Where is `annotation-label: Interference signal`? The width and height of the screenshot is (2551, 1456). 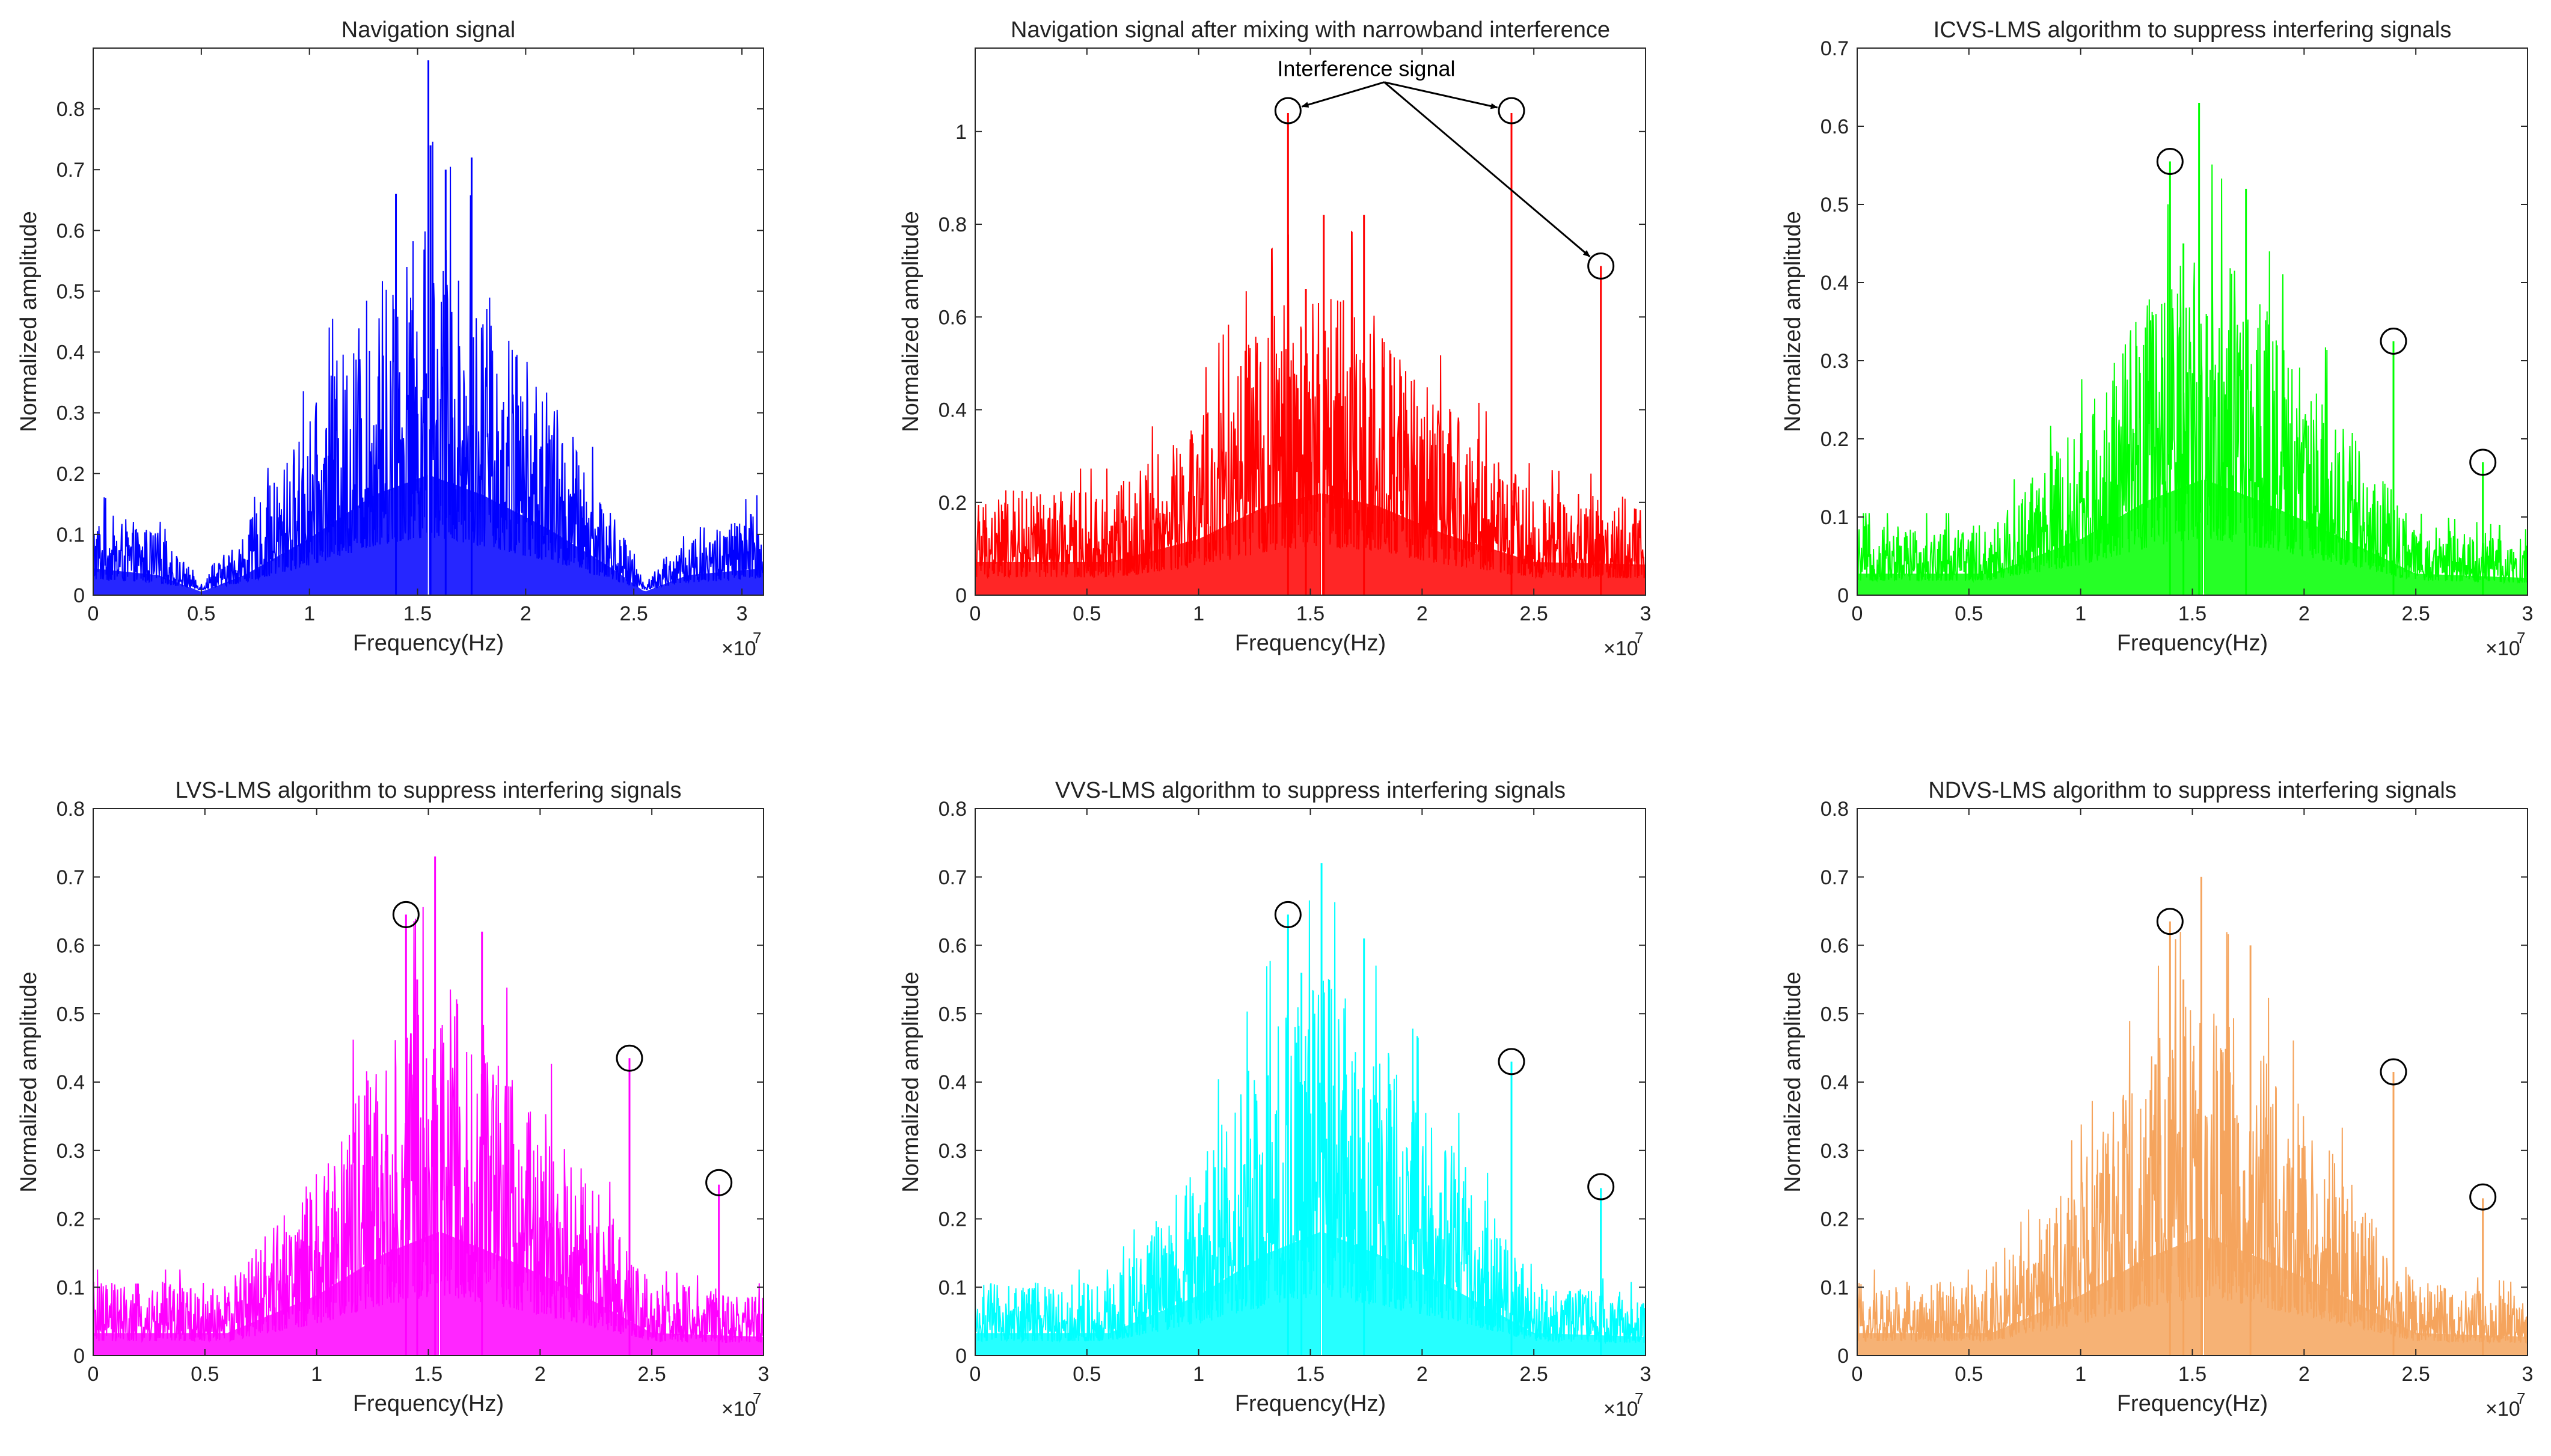
annotation-label: Interference signal is located at coordinates (1366, 69).